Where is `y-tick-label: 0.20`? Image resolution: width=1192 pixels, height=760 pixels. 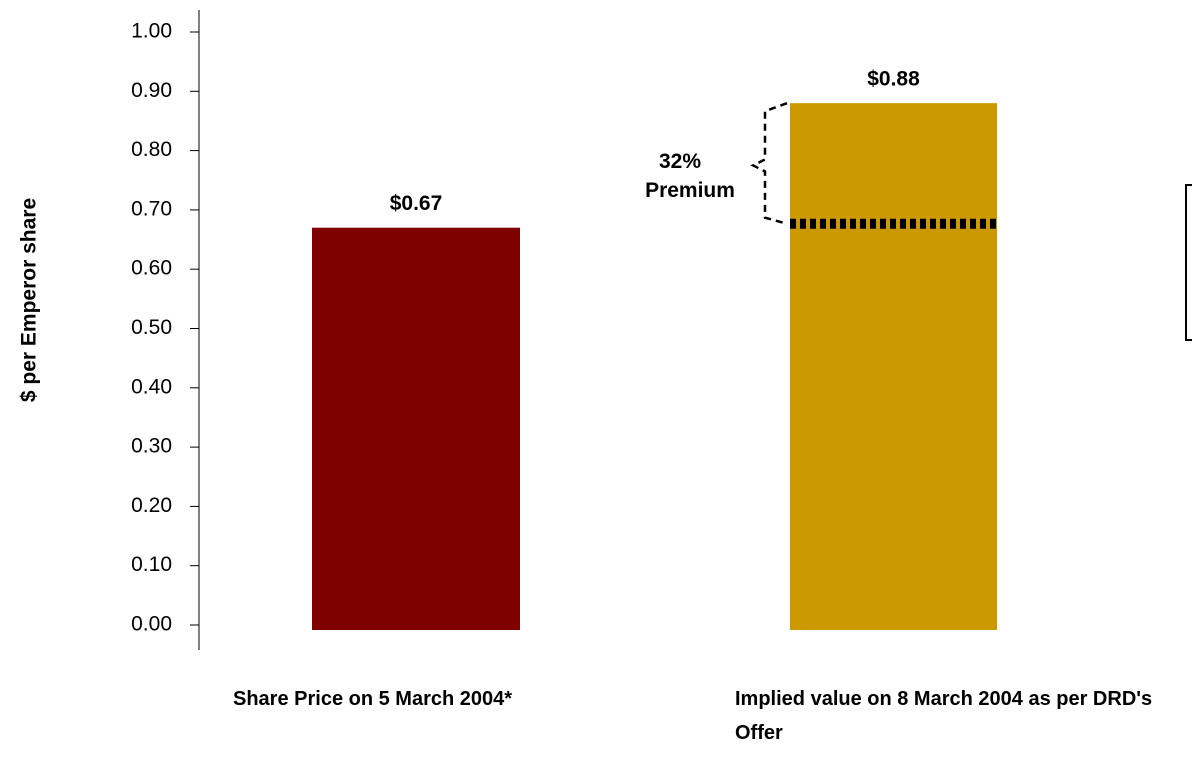 y-tick-label: 0.20 is located at coordinates (151, 505).